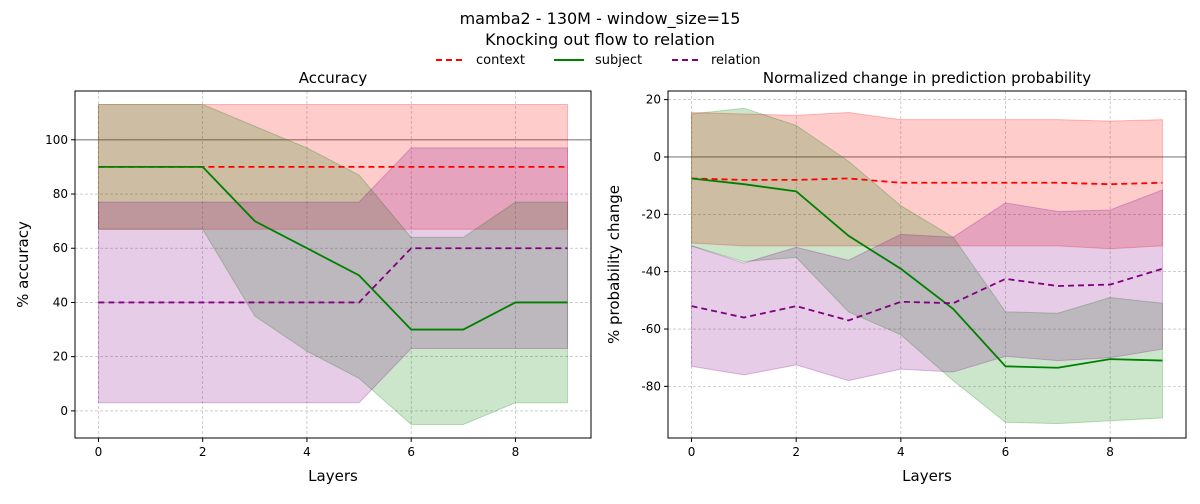 This screenshot has width=1200, height=504. Describe the element at coordinates (614, 264) in the screenshot. I see `y-axis-label: % probability change` at that location.